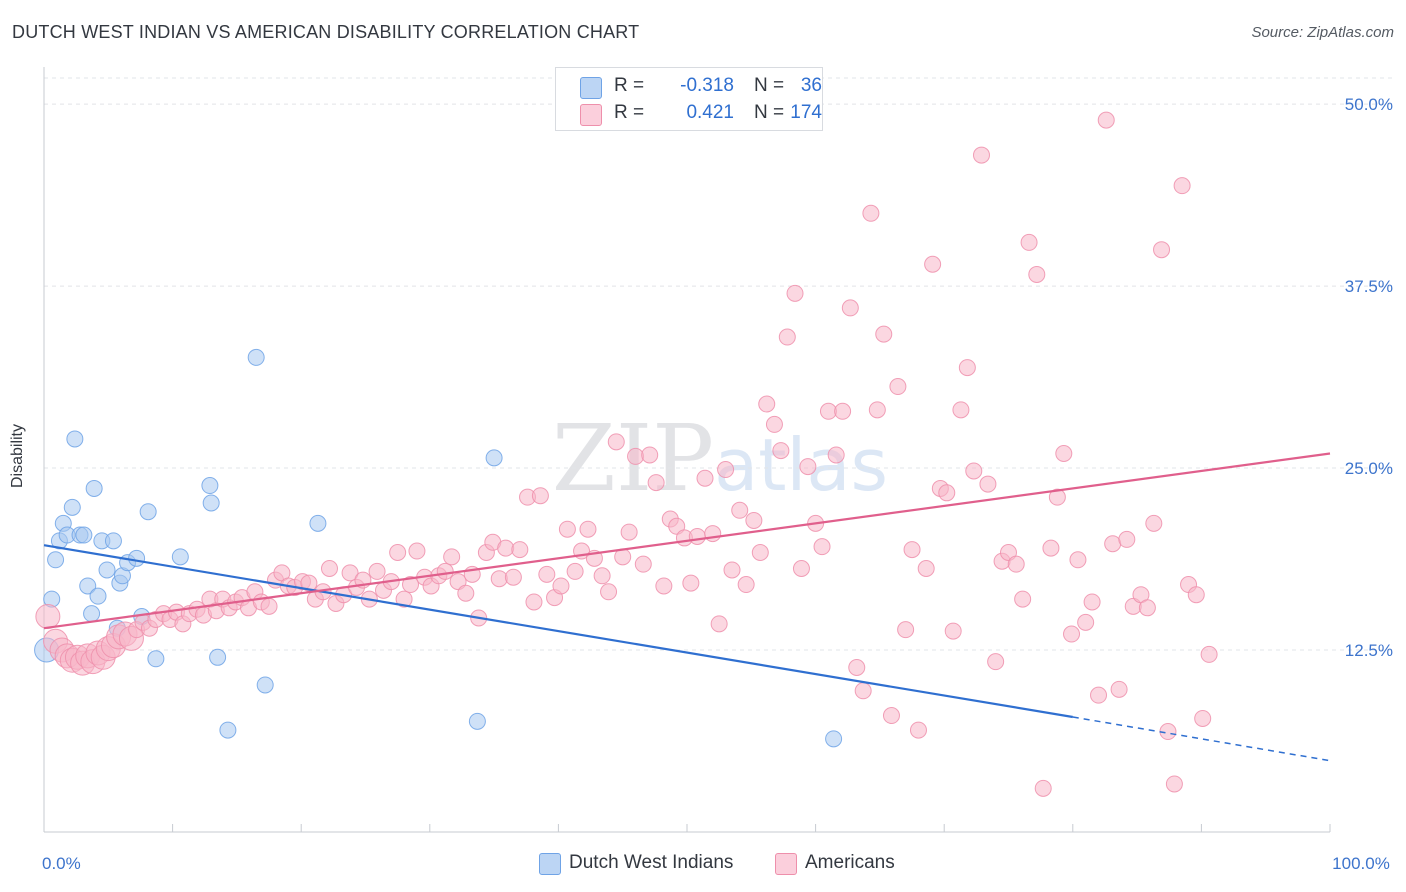 The height and width of the screenshot is (892, 1406). What do you see at coordinates (558, 631) in the screenshot?
I see `dutch-west-indians-trend-line` at bounding box center [558, 631].